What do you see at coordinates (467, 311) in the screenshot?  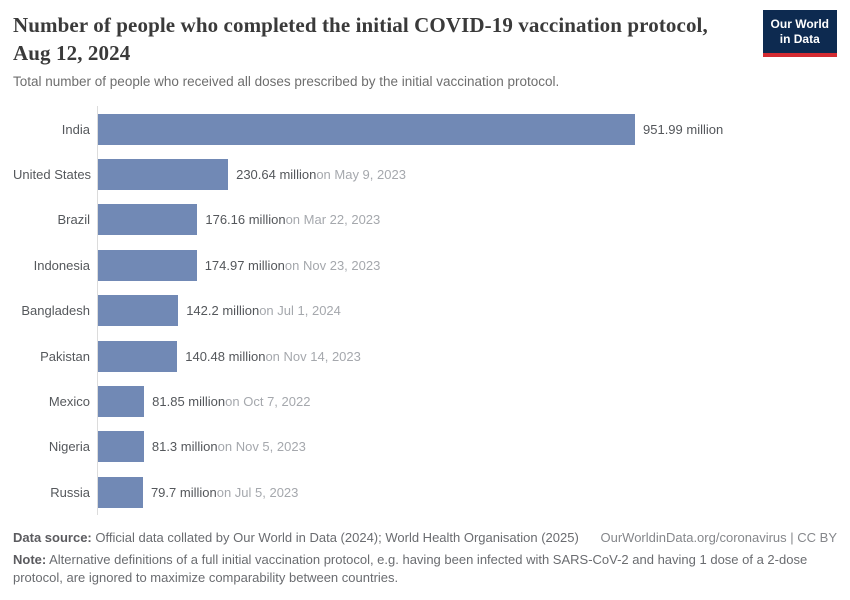 I see `bar-track: 142.2 millionon Jul 1, 2024` at bounding box center [467, 311].